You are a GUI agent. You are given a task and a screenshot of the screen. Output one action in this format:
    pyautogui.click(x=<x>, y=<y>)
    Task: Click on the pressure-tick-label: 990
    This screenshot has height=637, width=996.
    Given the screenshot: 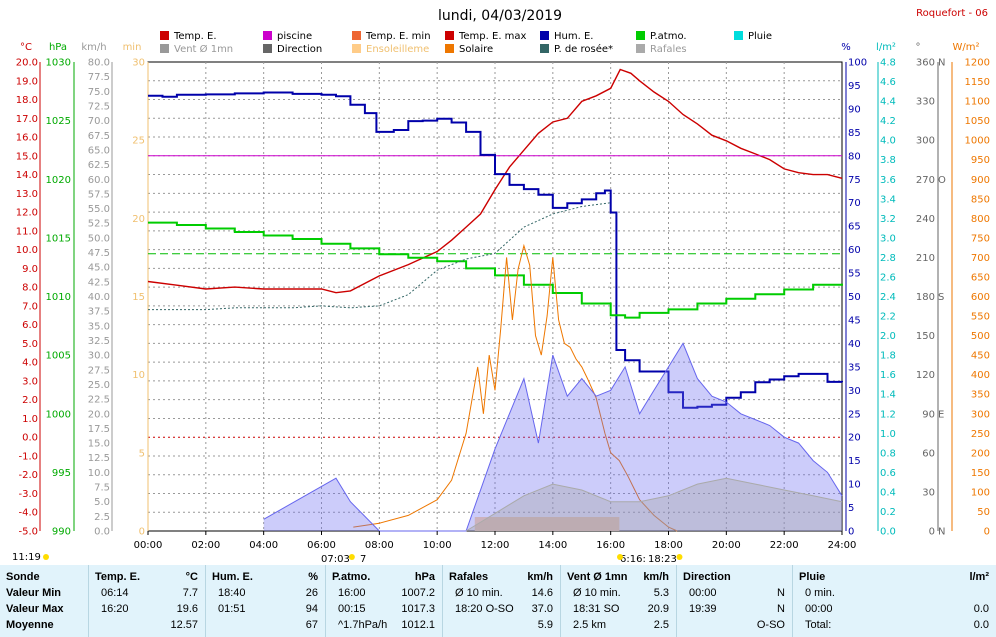 What is the action you would take?
    pyautogui.click(x=61, y=532)
    